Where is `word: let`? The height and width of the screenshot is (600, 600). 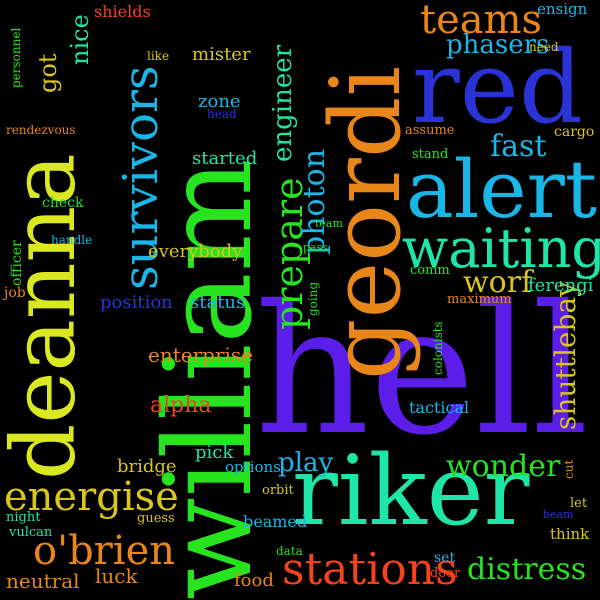
word: let is located at coordinates (579, 503).